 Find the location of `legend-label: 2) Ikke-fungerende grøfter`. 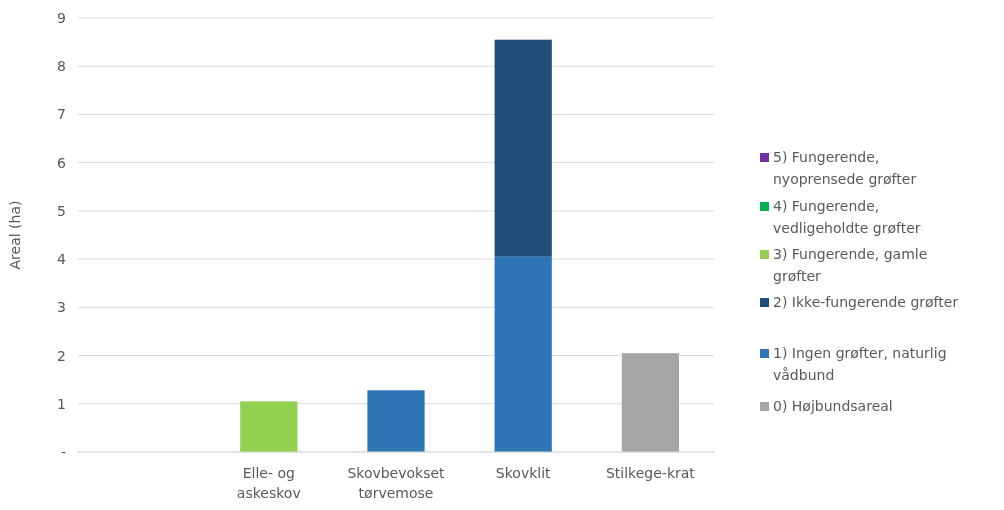

legend-label: 2) Ikke-fungerende grøfter is located at coordinates (866, 302).